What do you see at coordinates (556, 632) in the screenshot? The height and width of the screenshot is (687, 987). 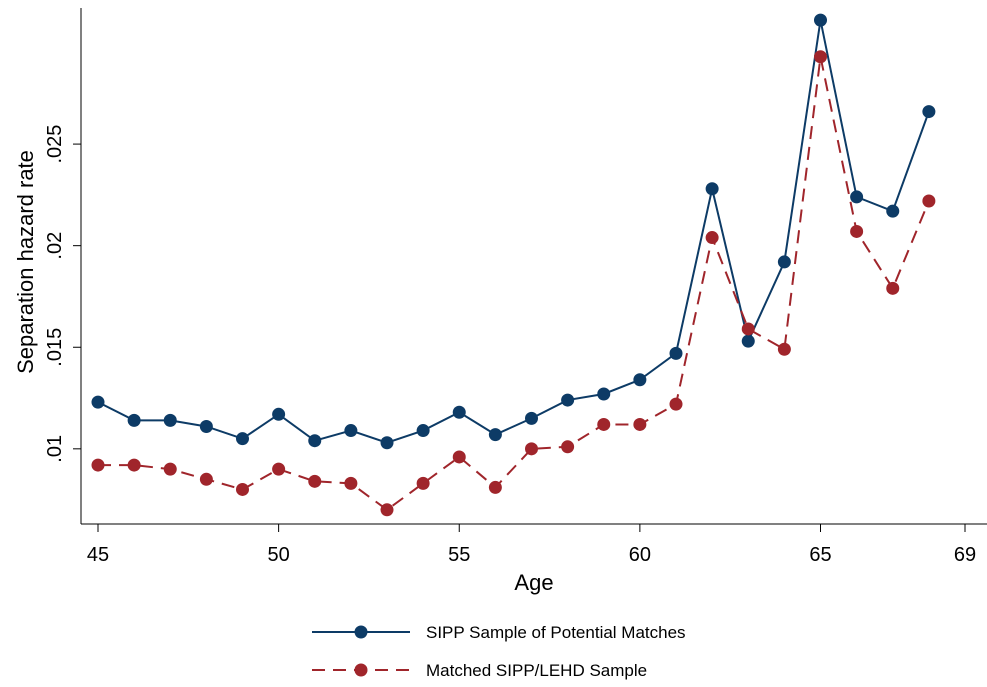 I see `legend-label: SIPP Sample of Potential Matches` at bounding box center [556, 632].